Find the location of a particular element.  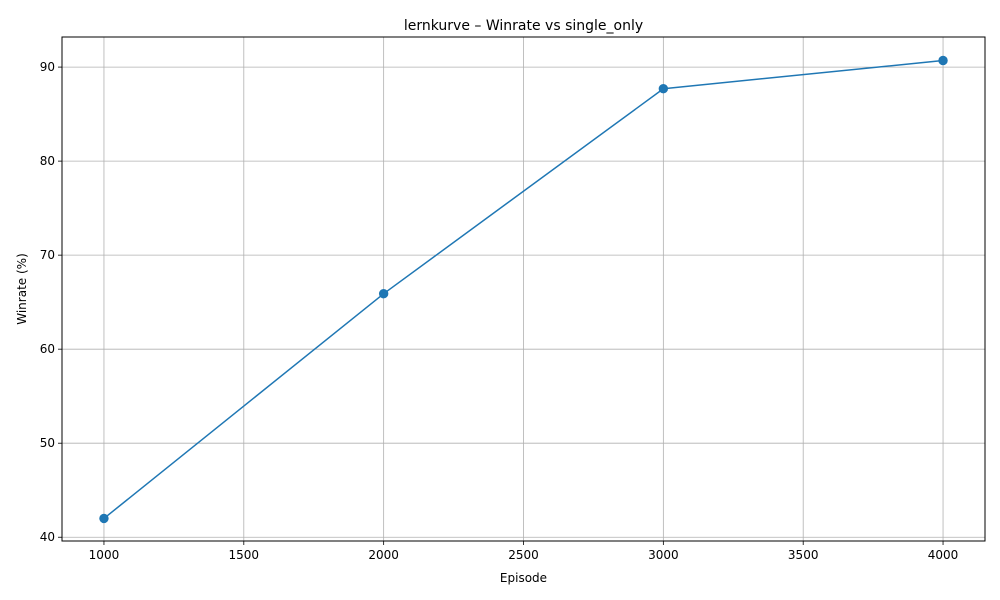

y-axis-label: Winrate (%) is located at coordinates (22, 289).